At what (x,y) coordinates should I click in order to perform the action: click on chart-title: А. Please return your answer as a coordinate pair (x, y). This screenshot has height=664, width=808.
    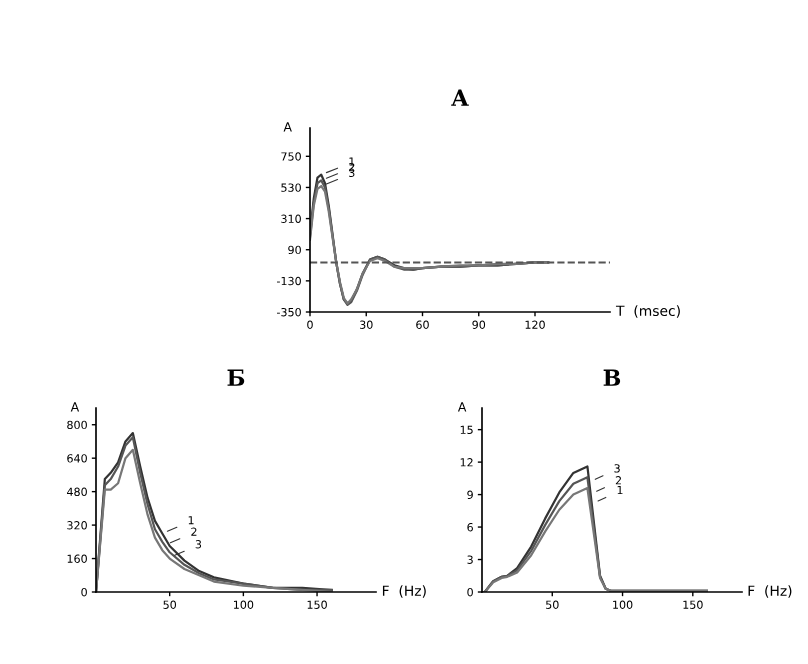
    Looking at the image, I should click on (460, 97).